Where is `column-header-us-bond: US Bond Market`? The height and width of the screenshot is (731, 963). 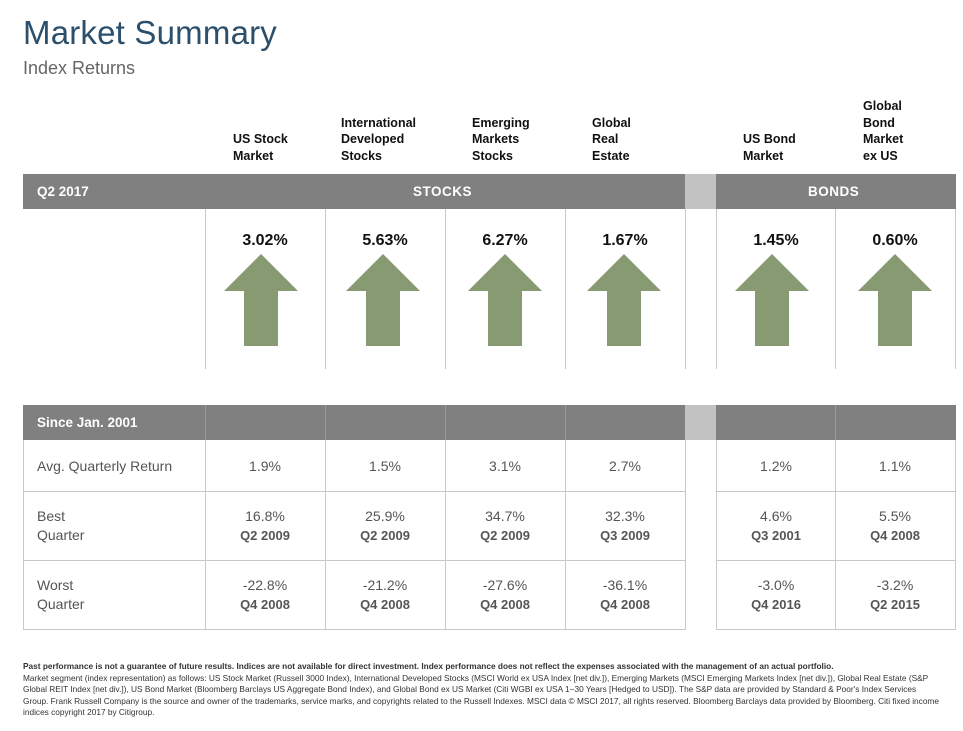 column-header-us-bond: US Bond Market is located at coordinates (769, 147).